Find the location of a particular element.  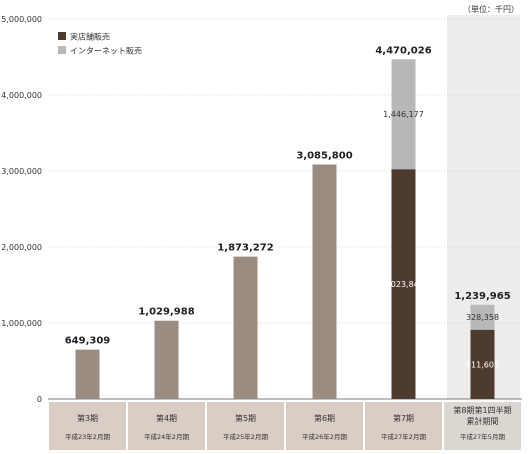

category-label: 第7期 is located at coordinates (403, 418).